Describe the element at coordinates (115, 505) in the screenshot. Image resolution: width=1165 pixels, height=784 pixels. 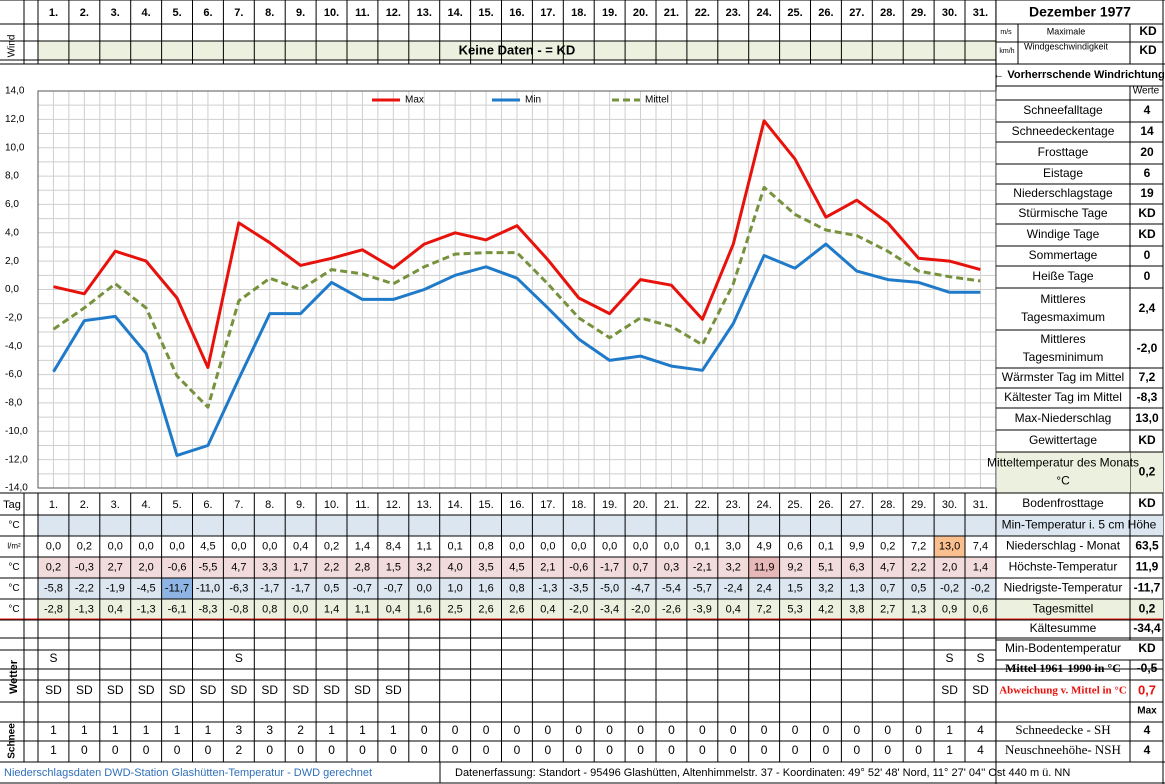
I see `tag-day: 3.` at that location.